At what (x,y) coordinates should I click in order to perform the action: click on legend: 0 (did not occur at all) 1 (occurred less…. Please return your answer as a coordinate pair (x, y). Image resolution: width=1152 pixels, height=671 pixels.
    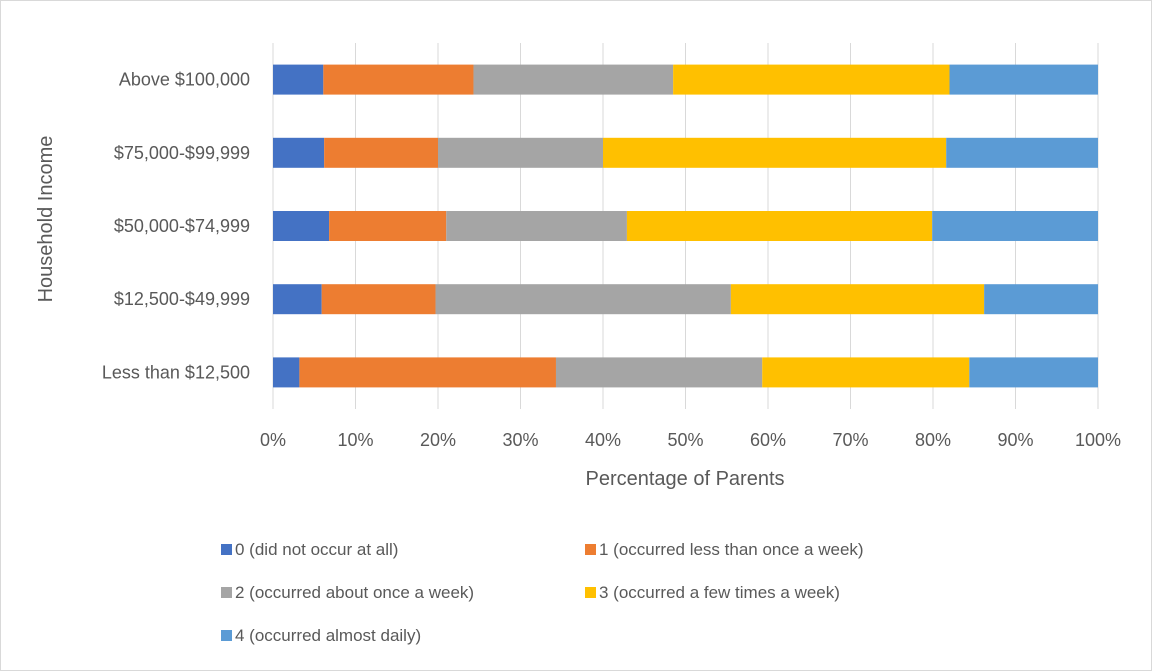
    Looking at the image, I should click on (542, 592).